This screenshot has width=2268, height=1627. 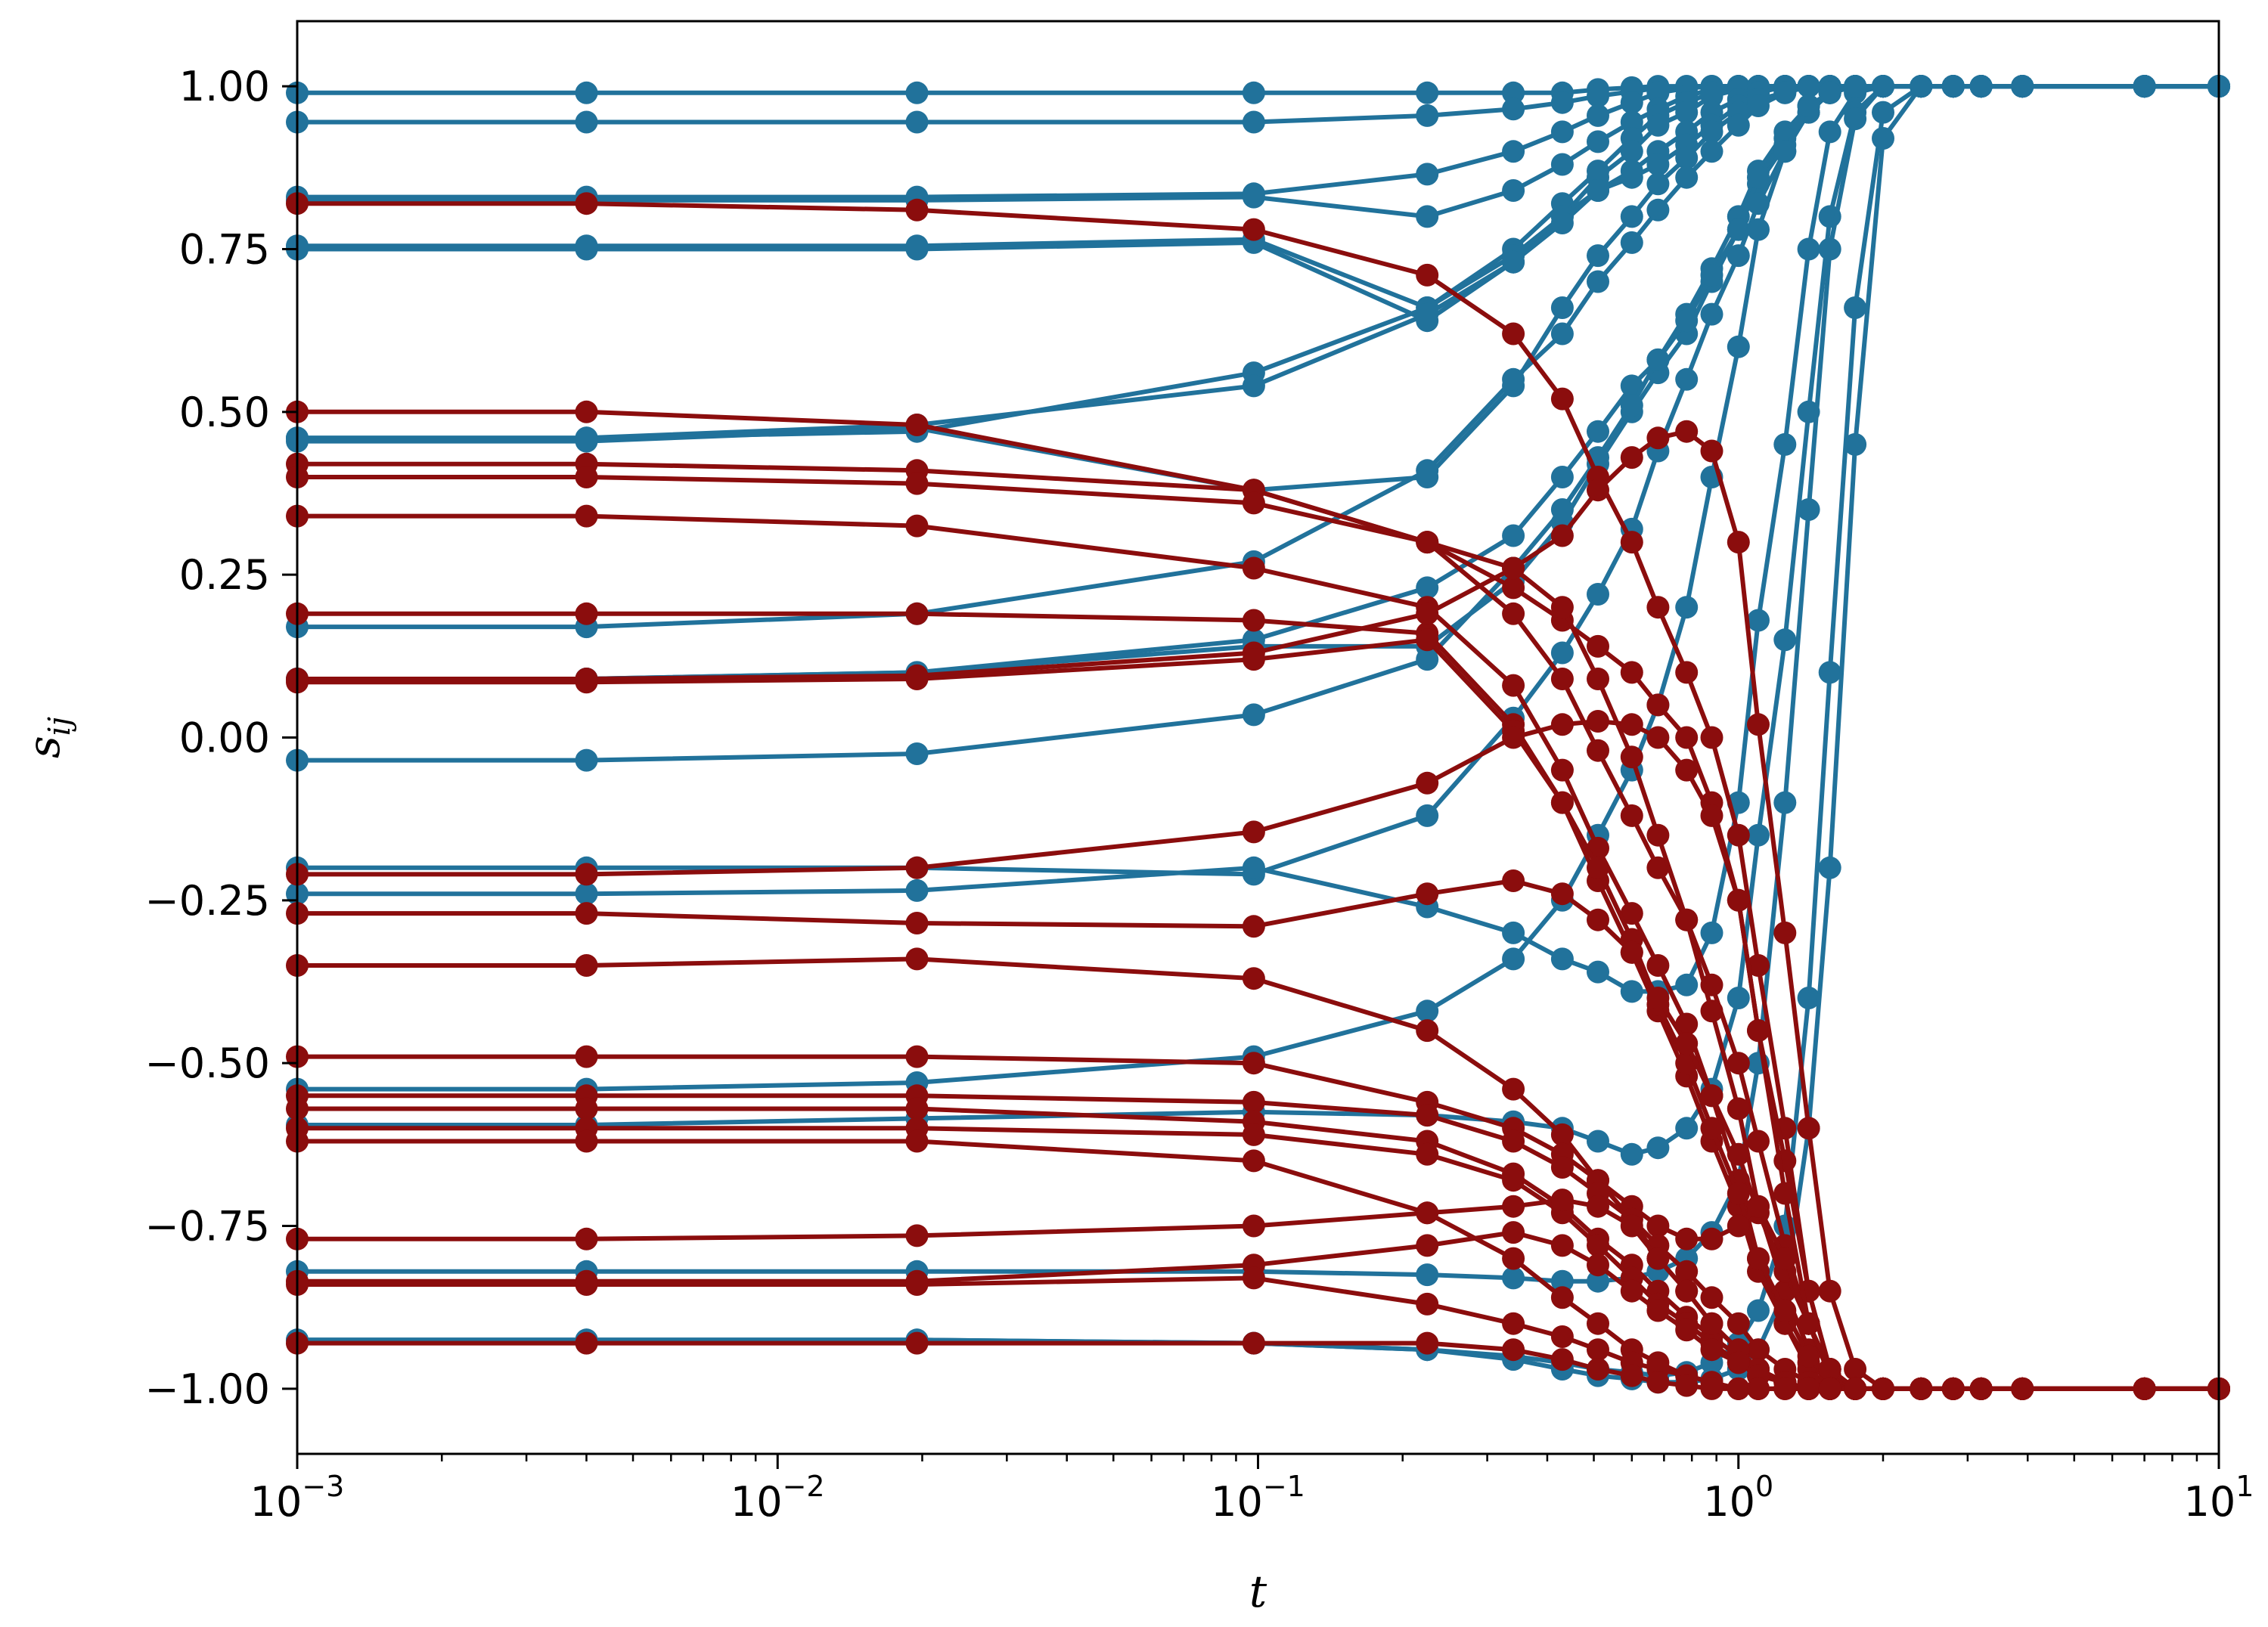 What do you see at coordinates (2219, 1498) in the screenshot?
I see `x-tick-label: 10¹` at bounding box center [2219, 1498].